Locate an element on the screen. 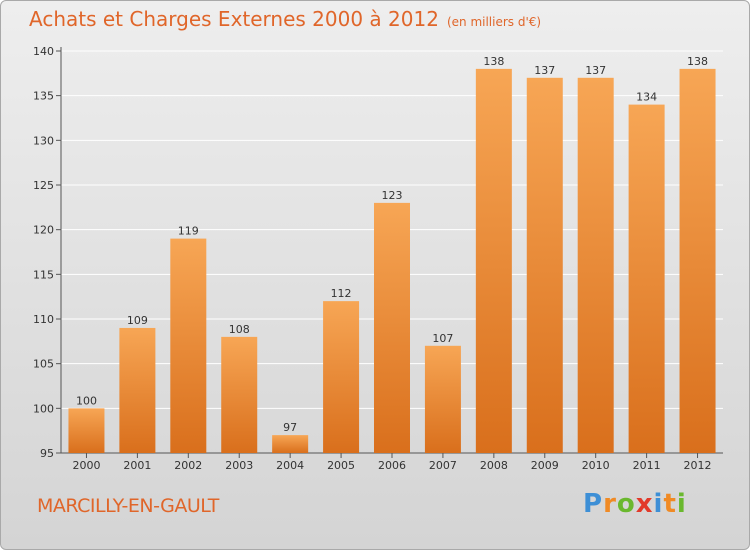 The height and width of the screenshot is (550, 750). data-label: 123 is located at coordinates (392, 195).